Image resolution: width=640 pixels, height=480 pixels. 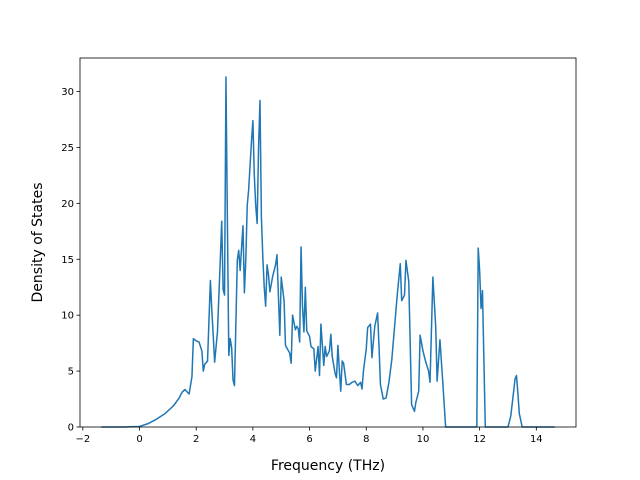 I want to click on x-tick-label: 2, so click(x=196, y=439).